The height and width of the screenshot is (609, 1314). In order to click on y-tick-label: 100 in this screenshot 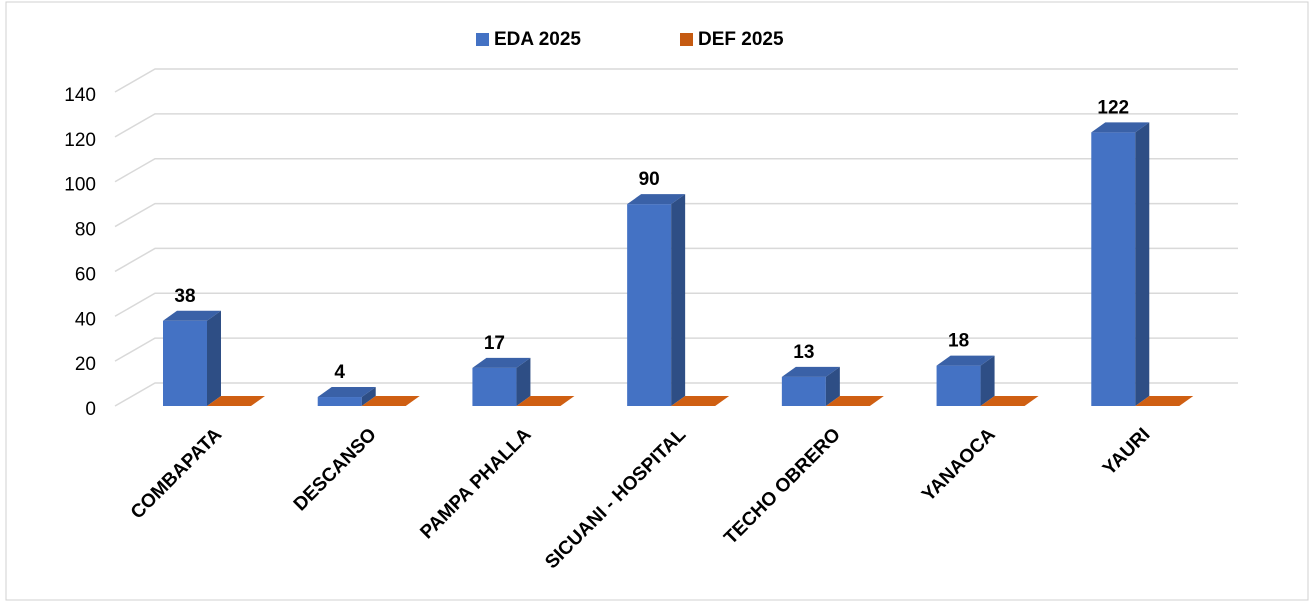, I will do `click(80, 185)`.